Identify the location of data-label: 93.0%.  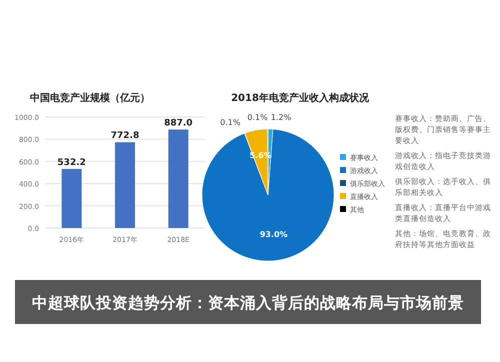
(274, 235).